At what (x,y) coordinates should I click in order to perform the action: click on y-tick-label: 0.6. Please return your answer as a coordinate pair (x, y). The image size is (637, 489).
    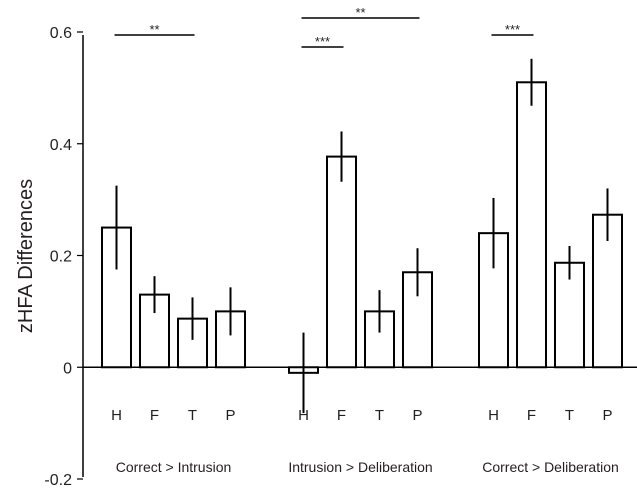
    Looking at the image, I should click on (61, 33).